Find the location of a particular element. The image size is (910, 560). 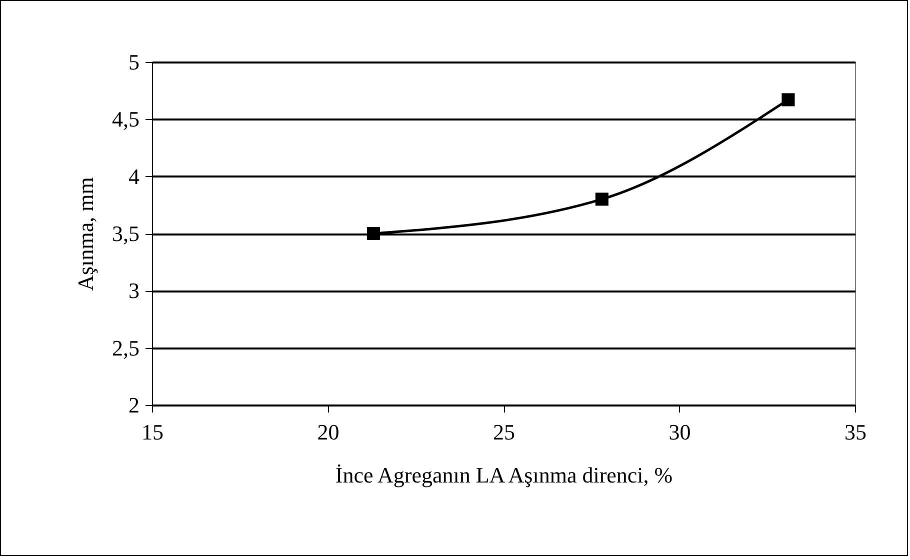

x-tick-label: 30 is located at coordinates (679, 432).